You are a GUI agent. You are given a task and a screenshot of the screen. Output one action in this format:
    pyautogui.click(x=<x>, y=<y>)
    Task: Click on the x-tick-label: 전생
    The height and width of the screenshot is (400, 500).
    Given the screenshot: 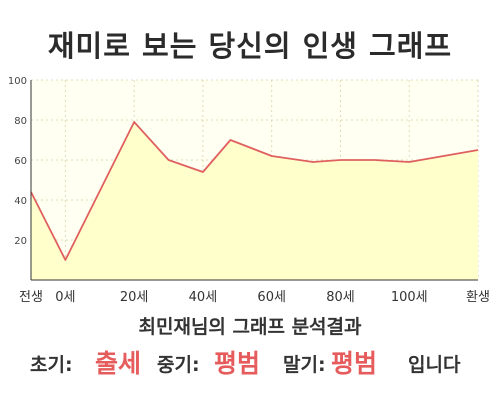 What is the action you would take?
    pyautogui.click(x=31, y=297)
    